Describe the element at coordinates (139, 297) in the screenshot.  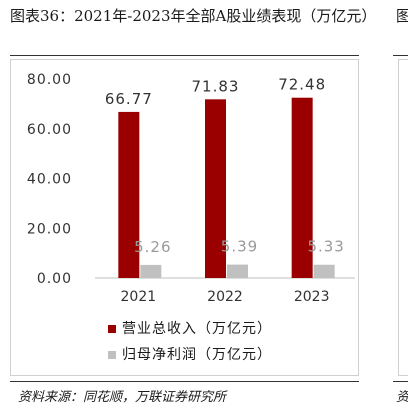
I see `x-tick-label: 2021` at that location.